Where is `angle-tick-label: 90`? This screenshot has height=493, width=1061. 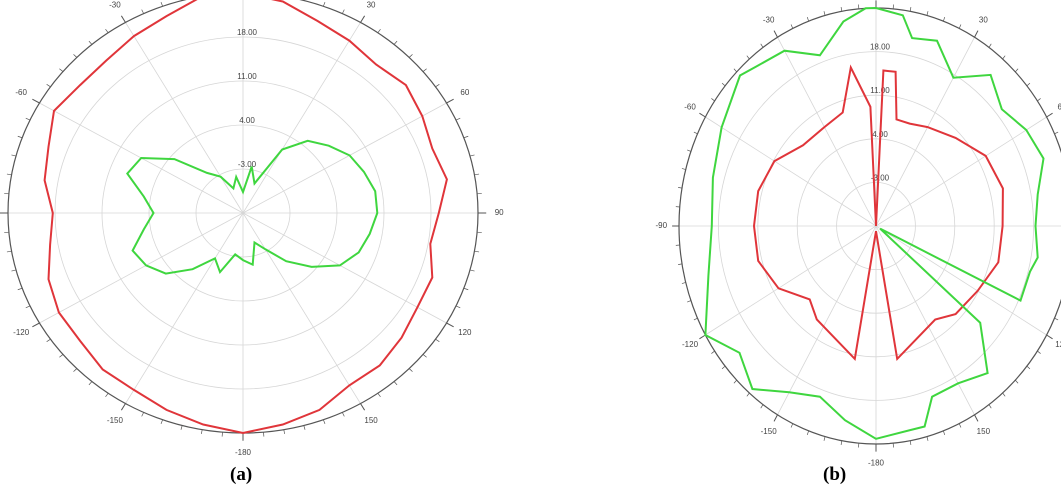 angle-tick-label: 90 is located at coordinates (499, 212).